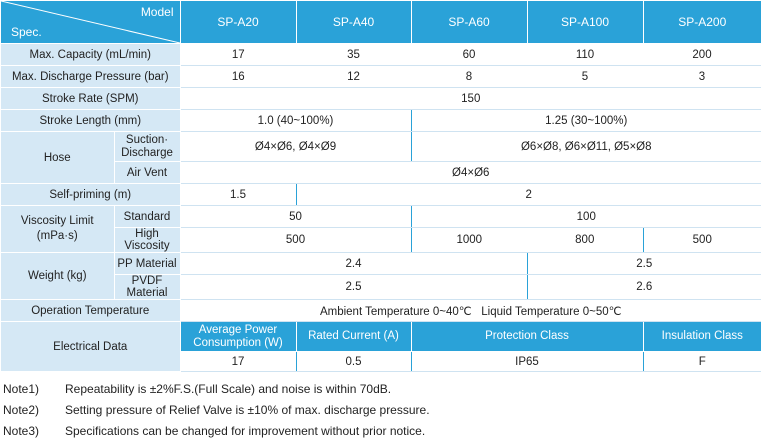  I want to click on row-label: Viscosity Limit (mPa·s), so click(58, 229).